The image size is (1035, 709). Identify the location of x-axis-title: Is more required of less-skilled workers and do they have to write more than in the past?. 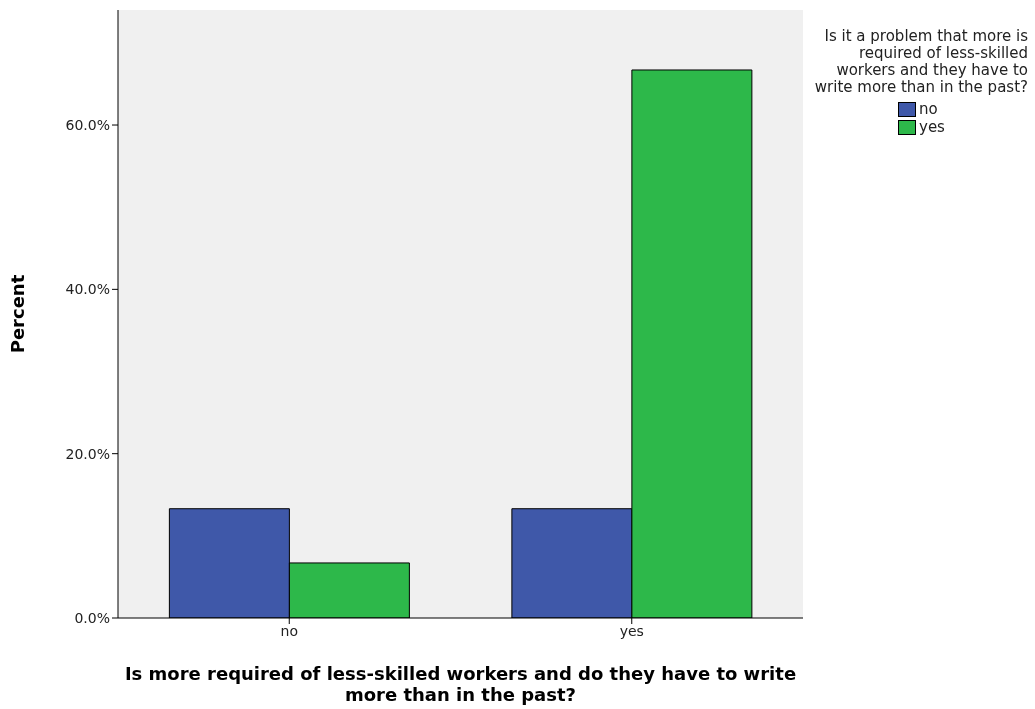
(460, 684).